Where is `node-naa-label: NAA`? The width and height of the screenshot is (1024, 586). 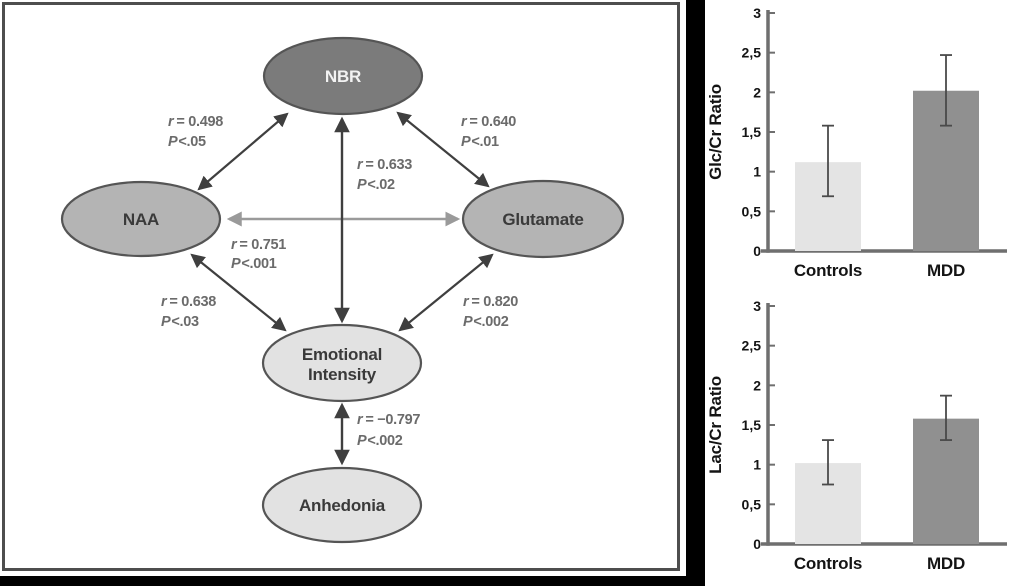 node-naa-label: NAA is located at coordinates (141, 219).